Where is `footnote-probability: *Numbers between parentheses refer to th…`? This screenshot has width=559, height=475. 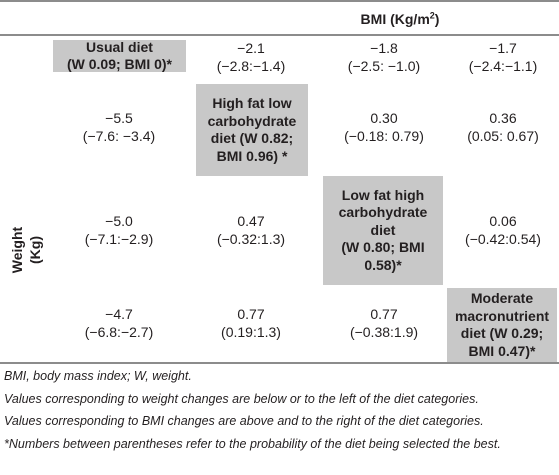
footnote-probability: *Numbers between parentheses refer to th… is located at coordinates (252, 444).